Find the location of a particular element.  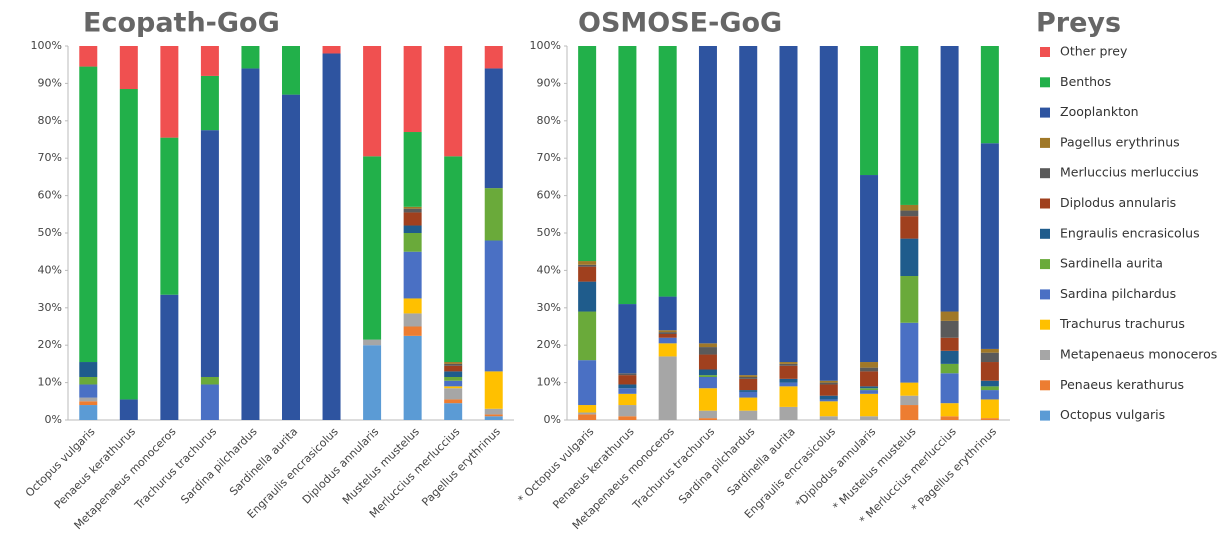

legend-label: Penaeus kerathurus is located at coordinates (1122, 384).